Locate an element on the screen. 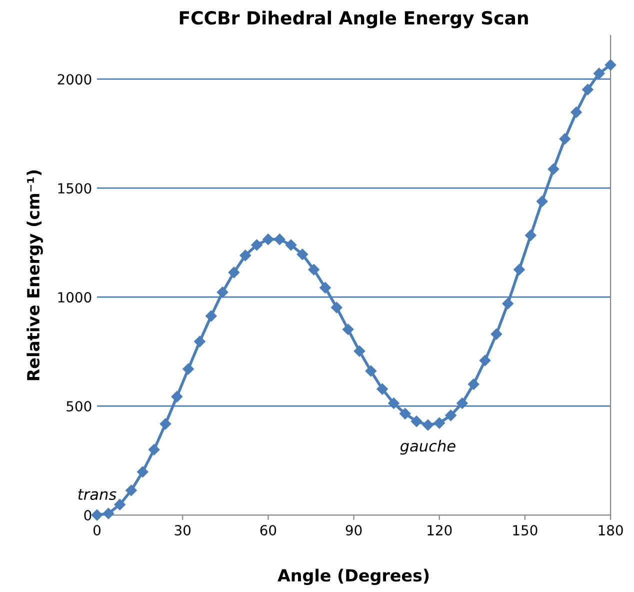 This screenshot has width=634, height=592. x-tick-label: 30 is located at coordinates (182, 530).